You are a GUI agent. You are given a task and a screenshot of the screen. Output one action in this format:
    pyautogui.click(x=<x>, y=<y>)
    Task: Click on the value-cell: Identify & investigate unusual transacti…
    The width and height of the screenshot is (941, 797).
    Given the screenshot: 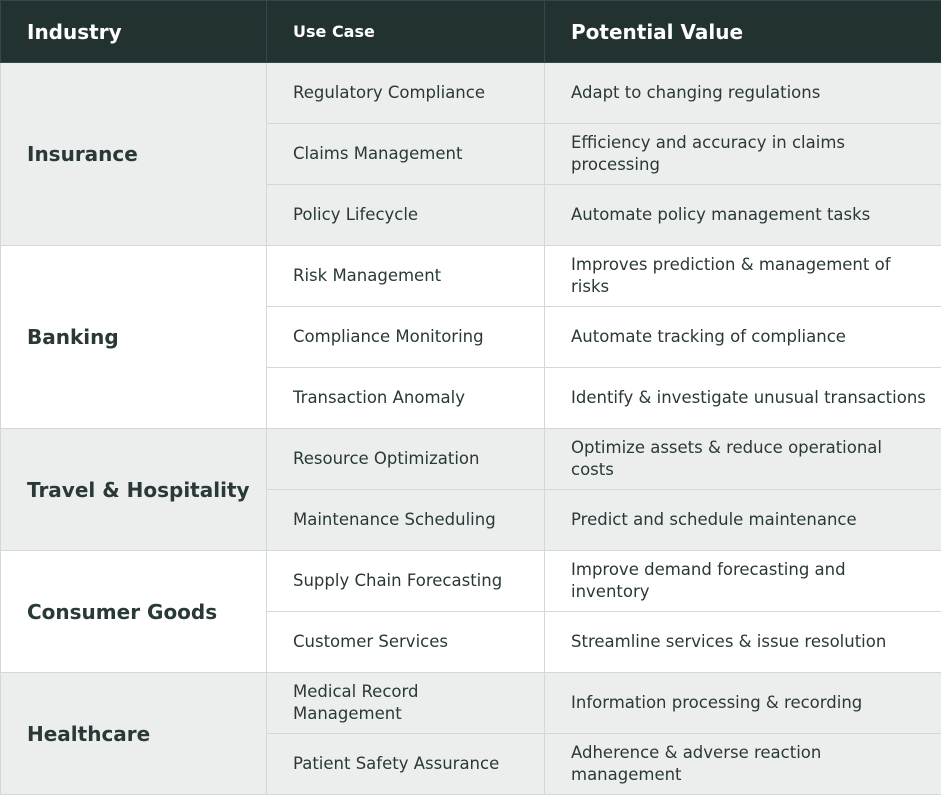 What is the action you would take?
    pyautogui.click(x=742, y=398)
    